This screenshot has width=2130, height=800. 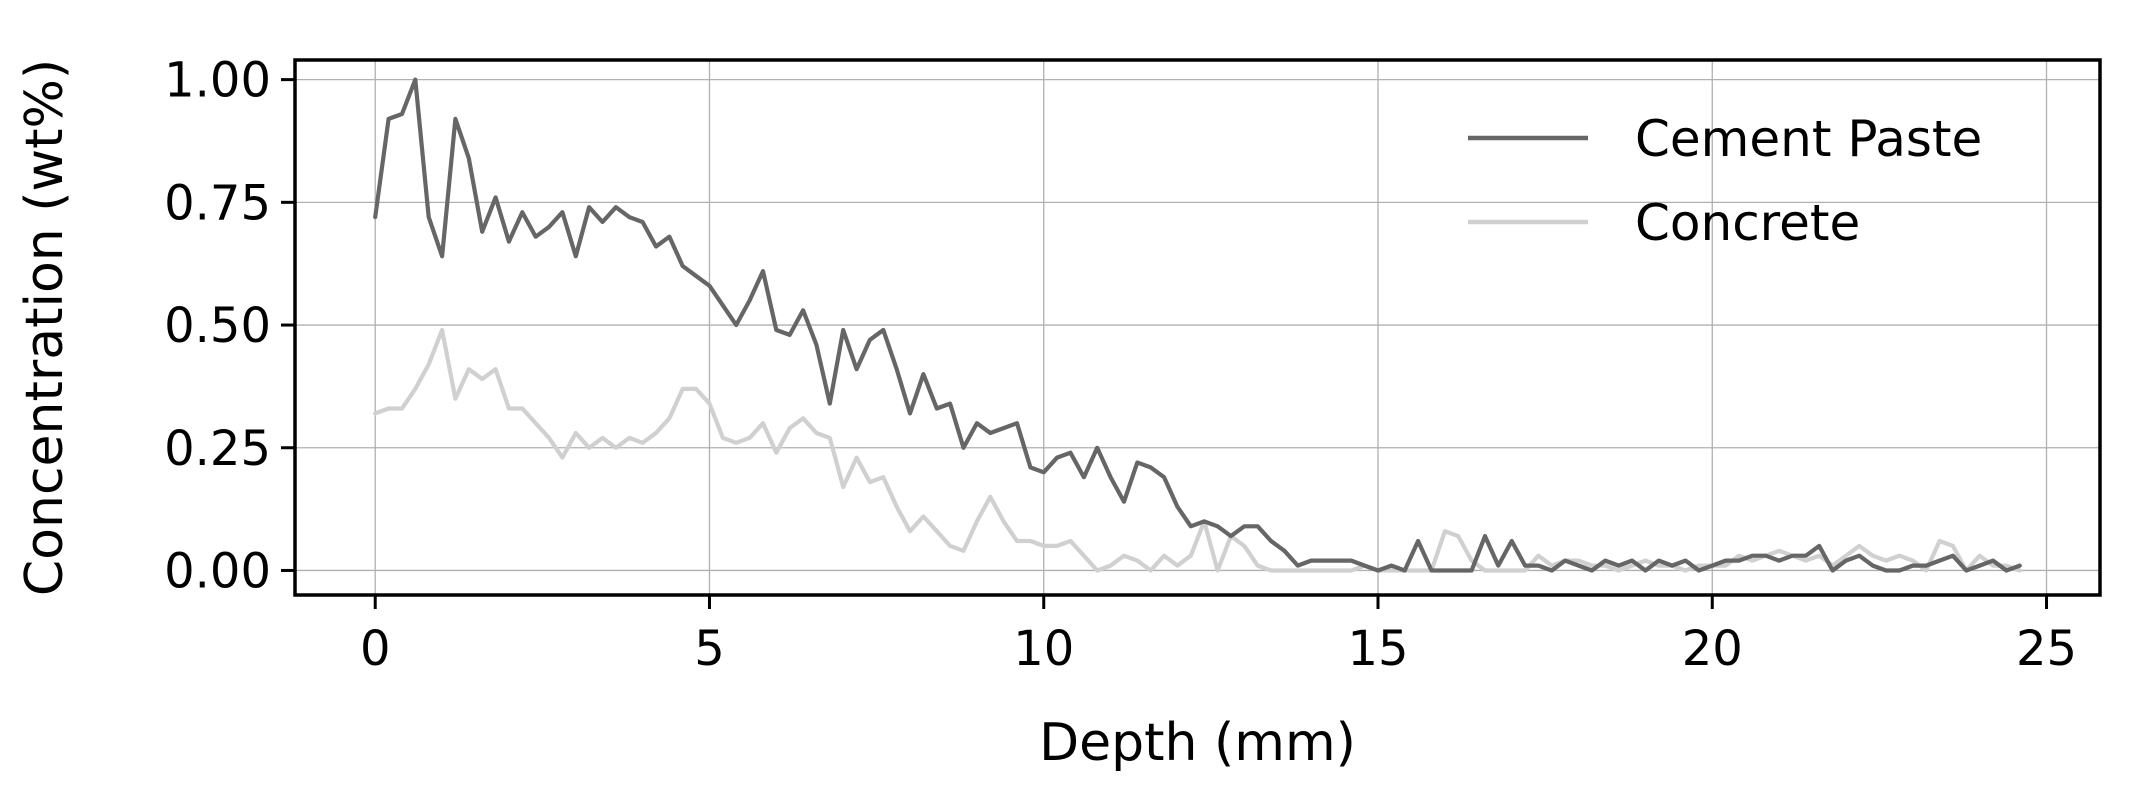 What do you see at coordinates (217, 449) in the screenshot?
I see `y-tick-label: 0.25` at bounding box center [217, 449].